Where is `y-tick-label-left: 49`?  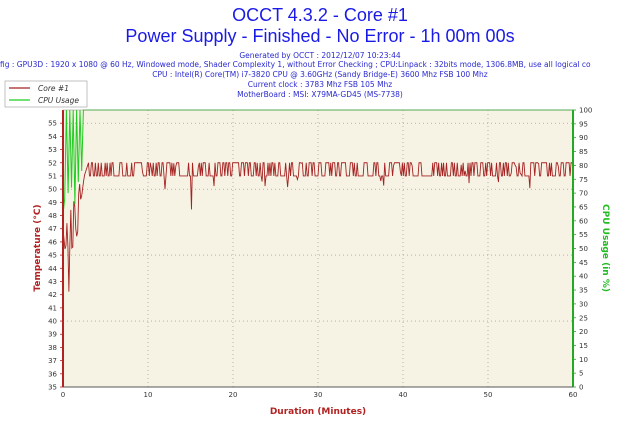 y-tick-label-left: 49 is located at coordinates (52, 203).